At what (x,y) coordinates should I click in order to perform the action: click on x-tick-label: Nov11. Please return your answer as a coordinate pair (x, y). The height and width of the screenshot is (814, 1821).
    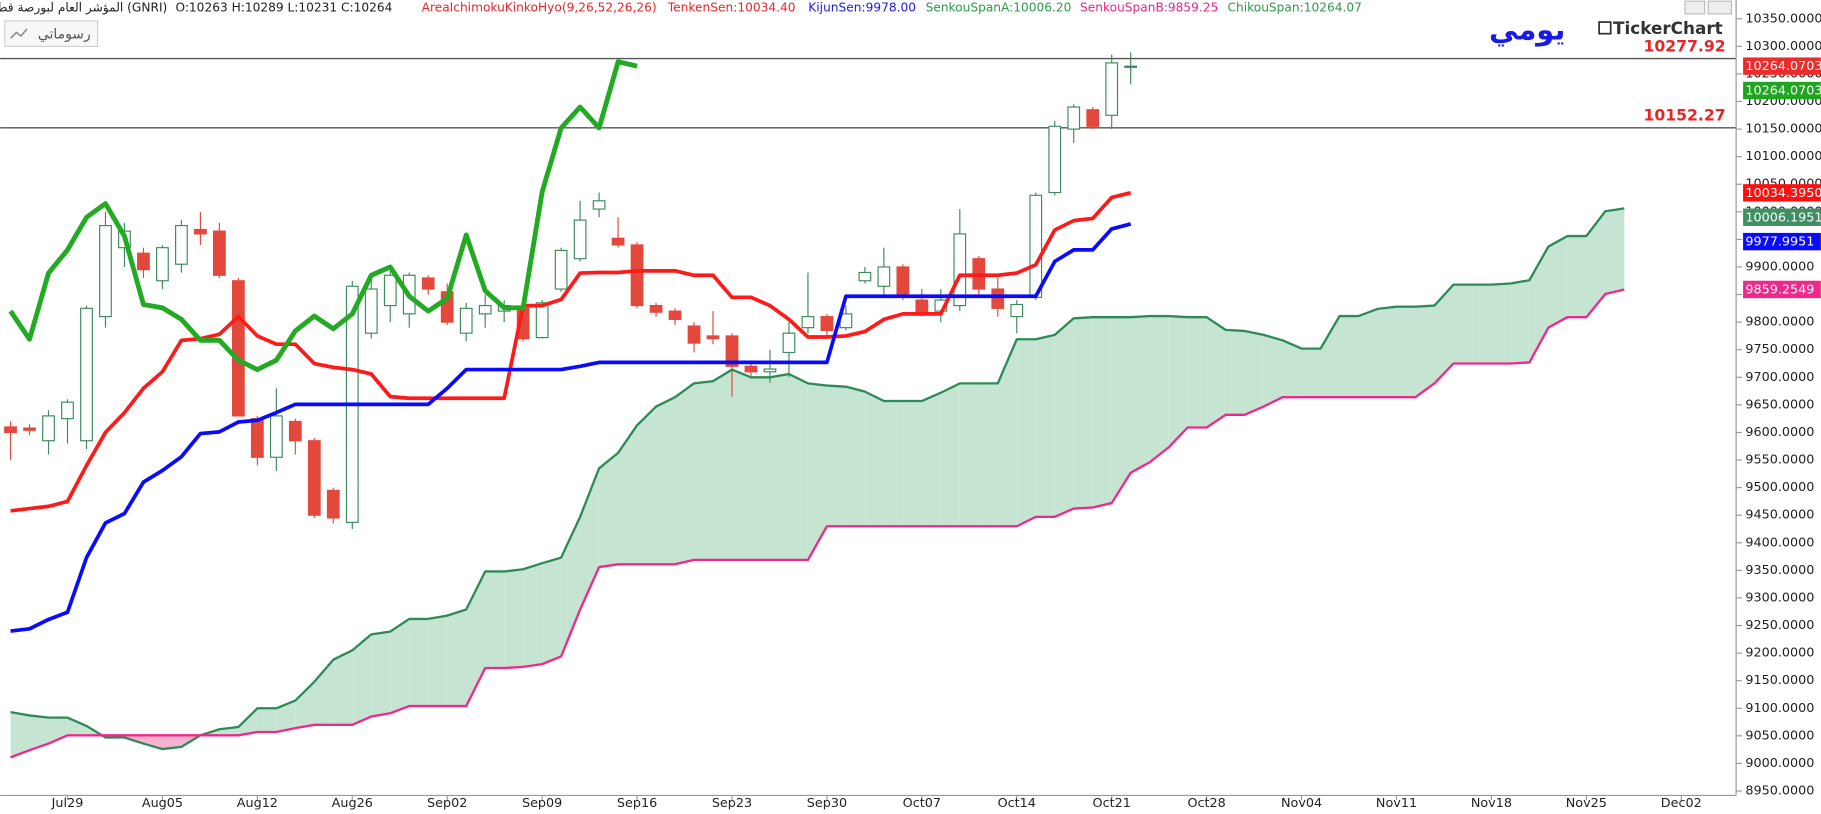
    Looking at the image, I should click on (1396, 803).